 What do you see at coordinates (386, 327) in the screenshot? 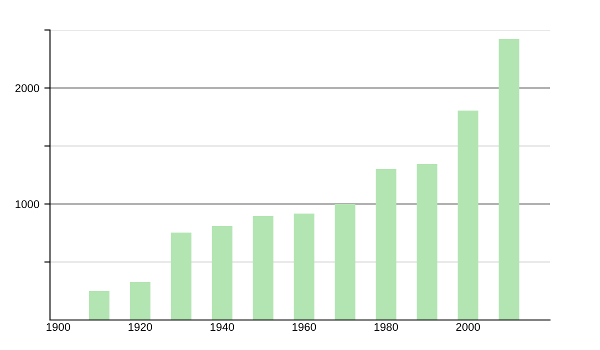
I see `x-tick-label: 1980` at bounding box center [386, 327].